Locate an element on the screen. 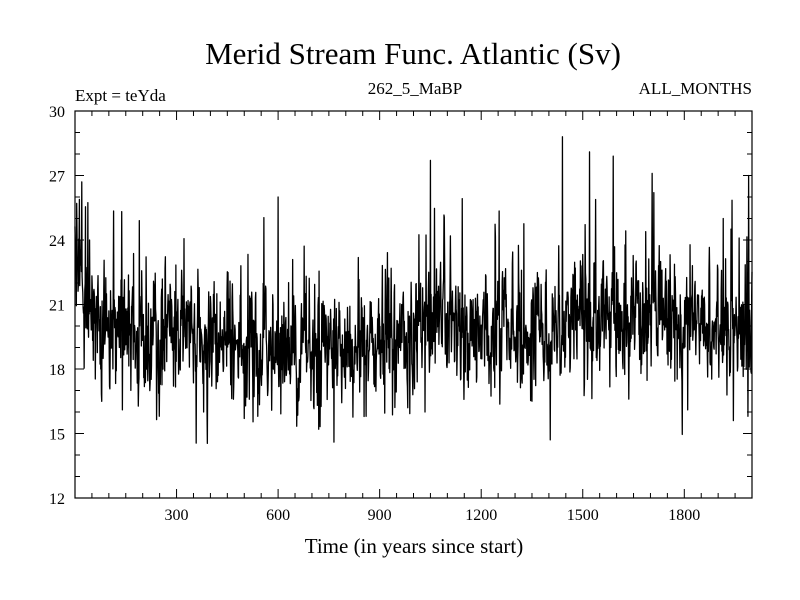 This screenshot has height=600, width=800. y-tick-label: 12 is located at coordinates (57, 499).